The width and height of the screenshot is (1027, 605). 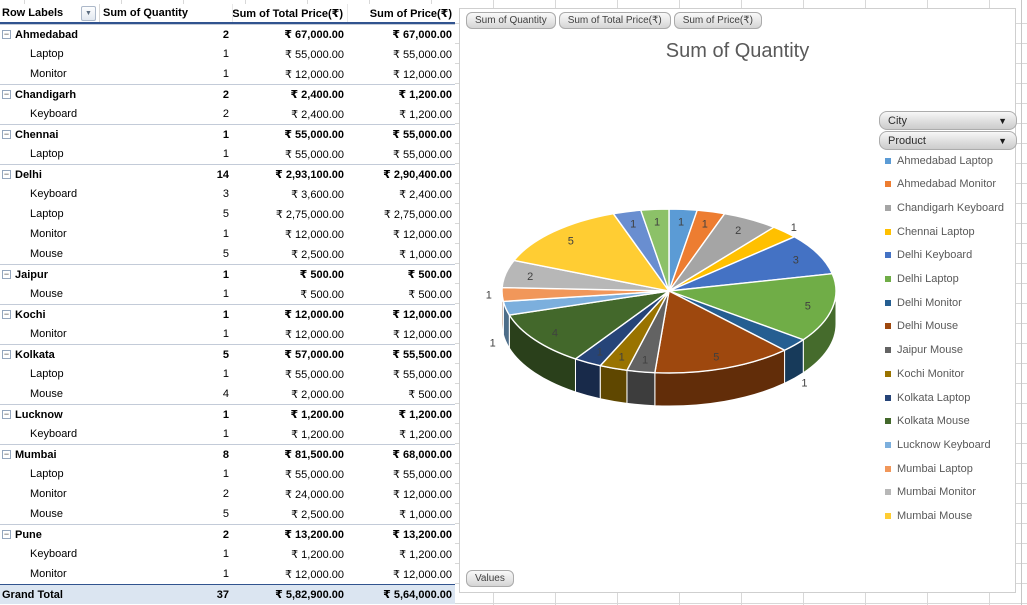 I want to click on field-button-sum-of-total-price-: Sum of Total Price(₹), so click(x=614, y=20).